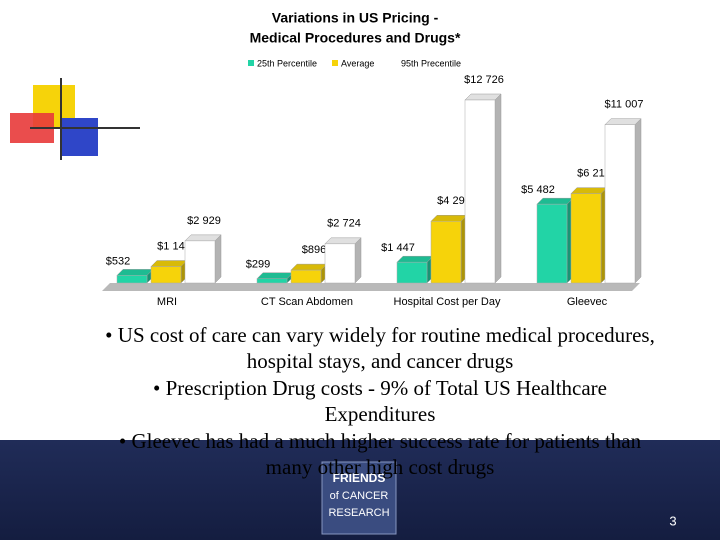  What do you see at coordinates (454, 201) in the screenshot?
I see `data-label: $4 293` at bounding box center [454, 201].